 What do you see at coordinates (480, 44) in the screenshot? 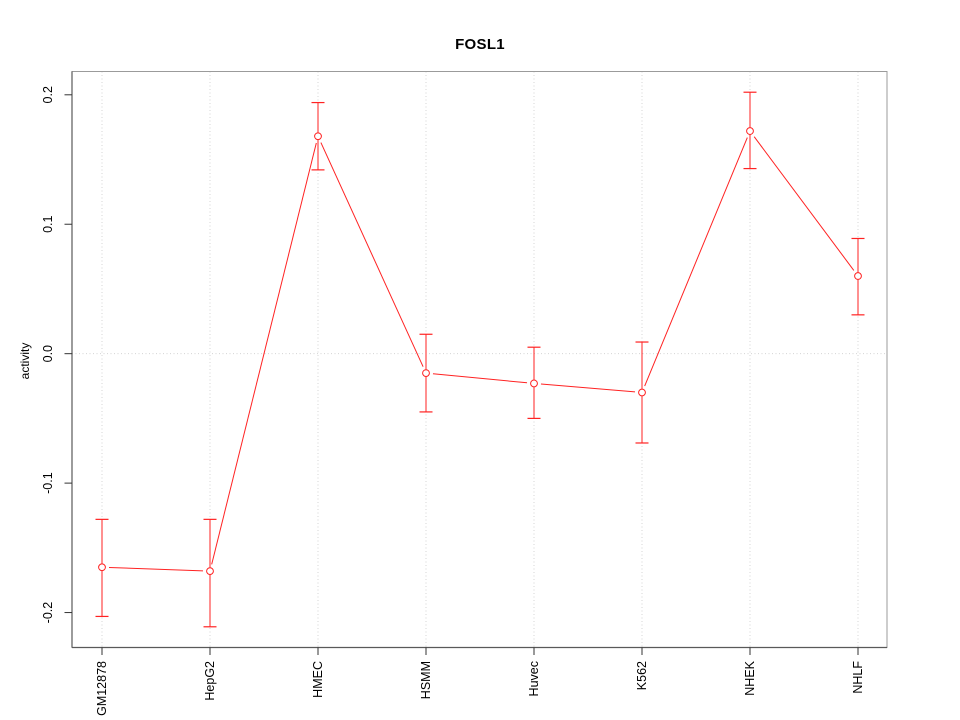
I see `chart-title: FOSL1` at bounding box center [480, 44].